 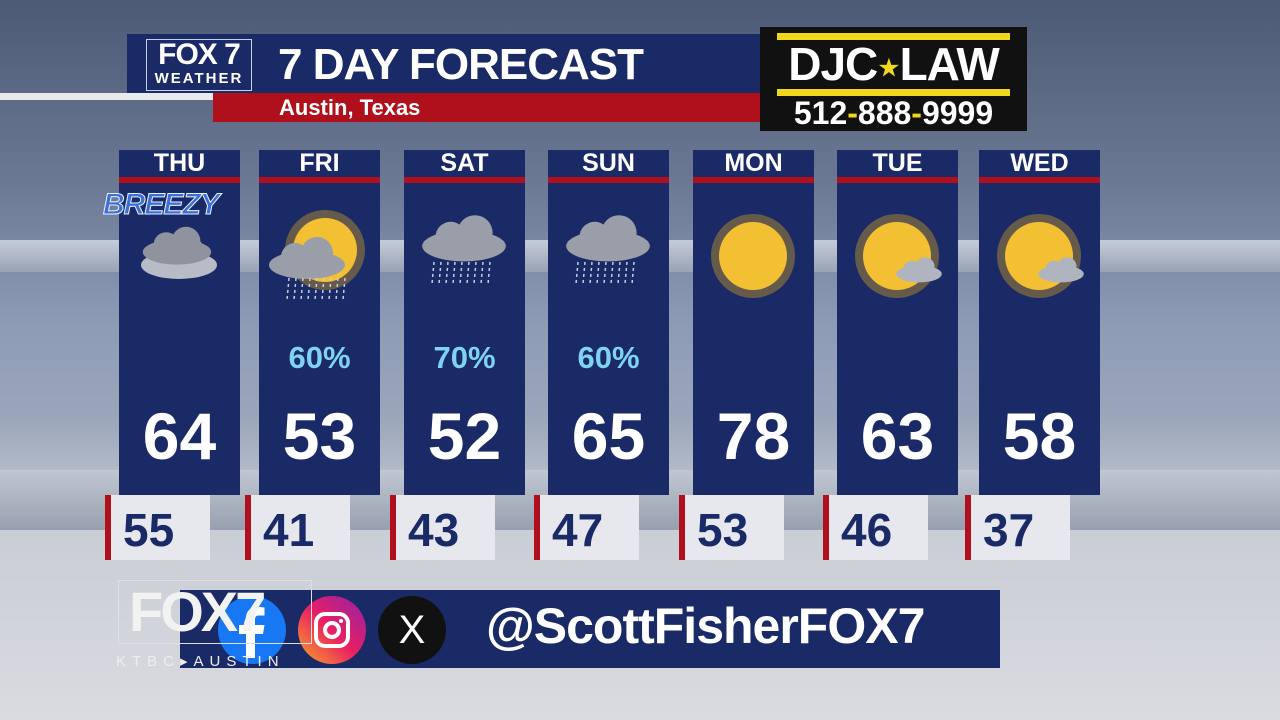 I want to click on page-title: 7 DAY FORECAST, so click(x=461, y=64).